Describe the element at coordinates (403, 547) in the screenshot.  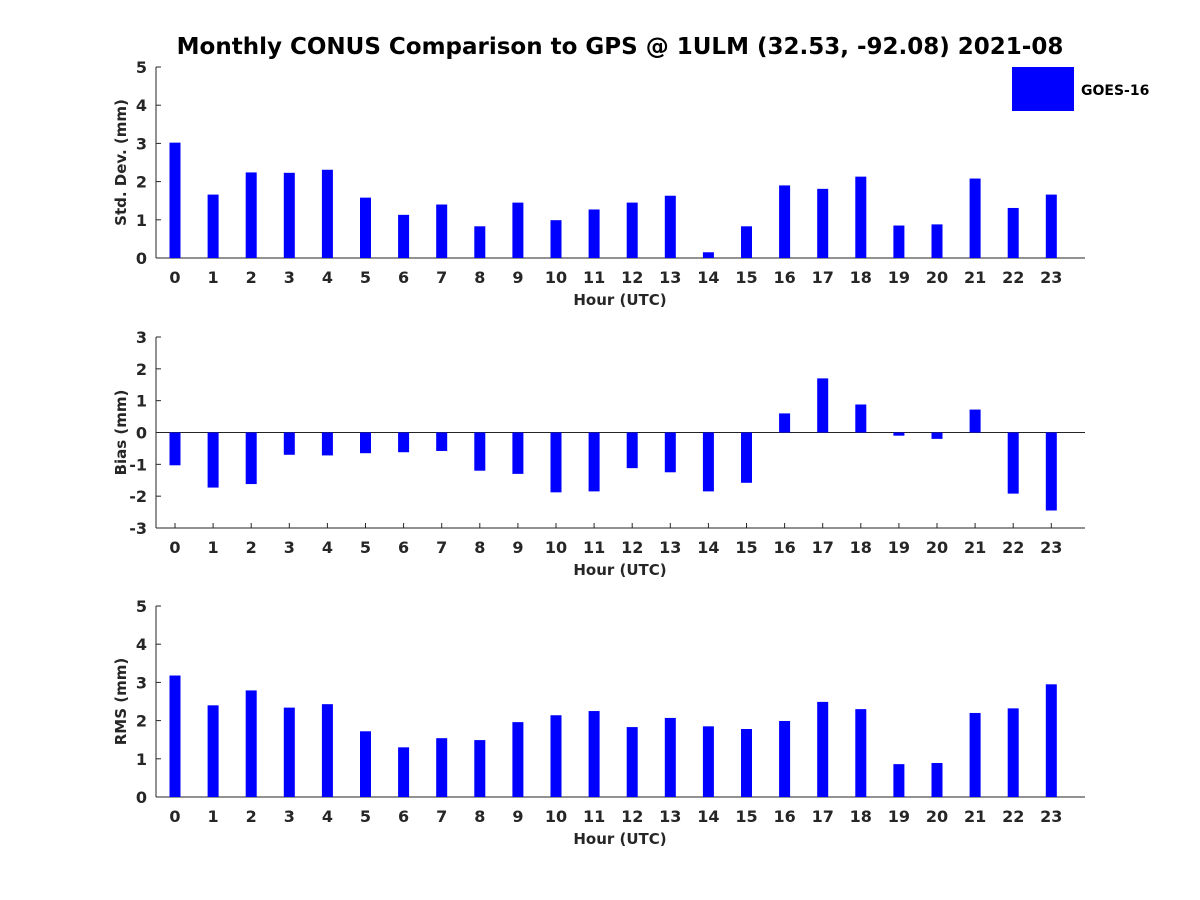
I see `x-tick-label: 6` at that location.